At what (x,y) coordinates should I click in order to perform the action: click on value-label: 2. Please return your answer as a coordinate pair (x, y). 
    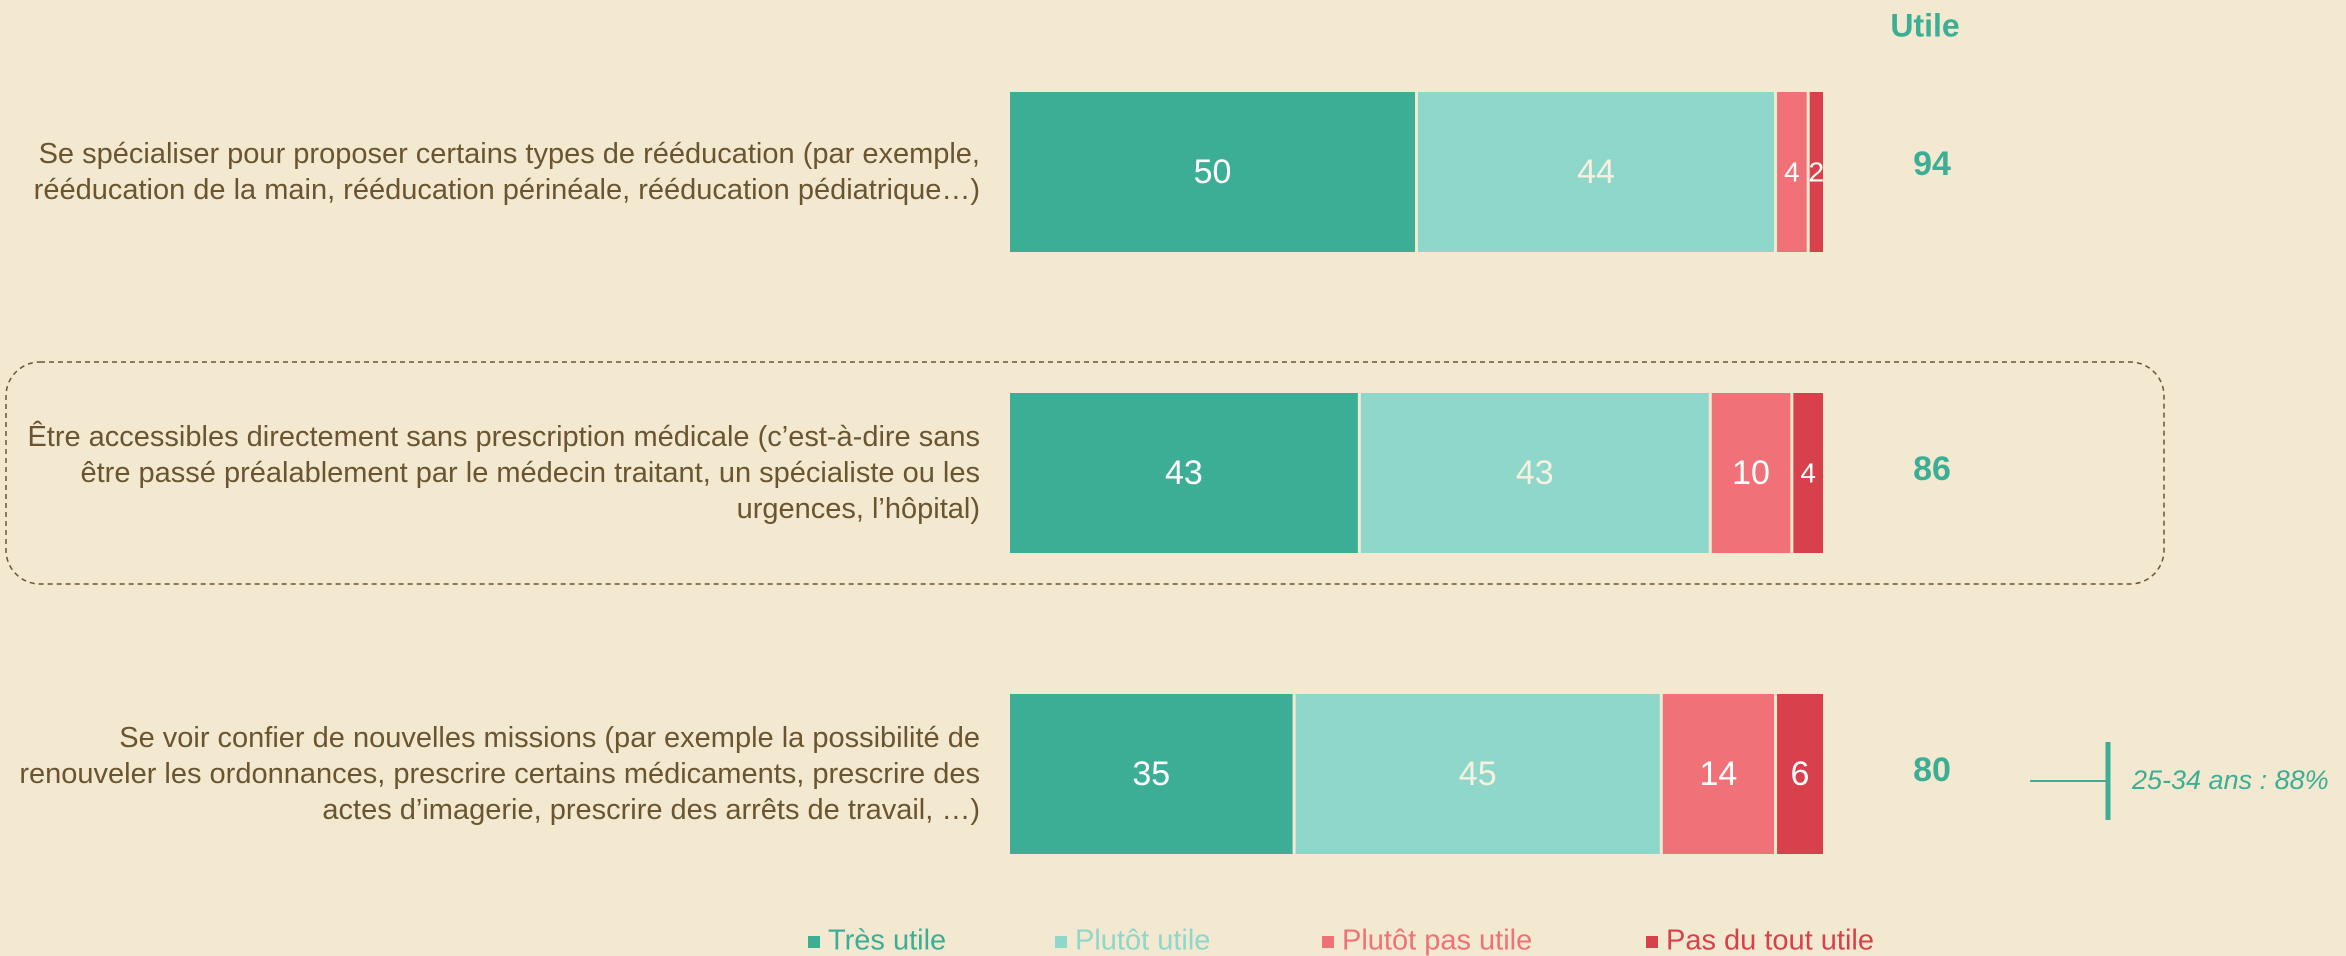
    Looking at the image, I should click on (1817, 171).